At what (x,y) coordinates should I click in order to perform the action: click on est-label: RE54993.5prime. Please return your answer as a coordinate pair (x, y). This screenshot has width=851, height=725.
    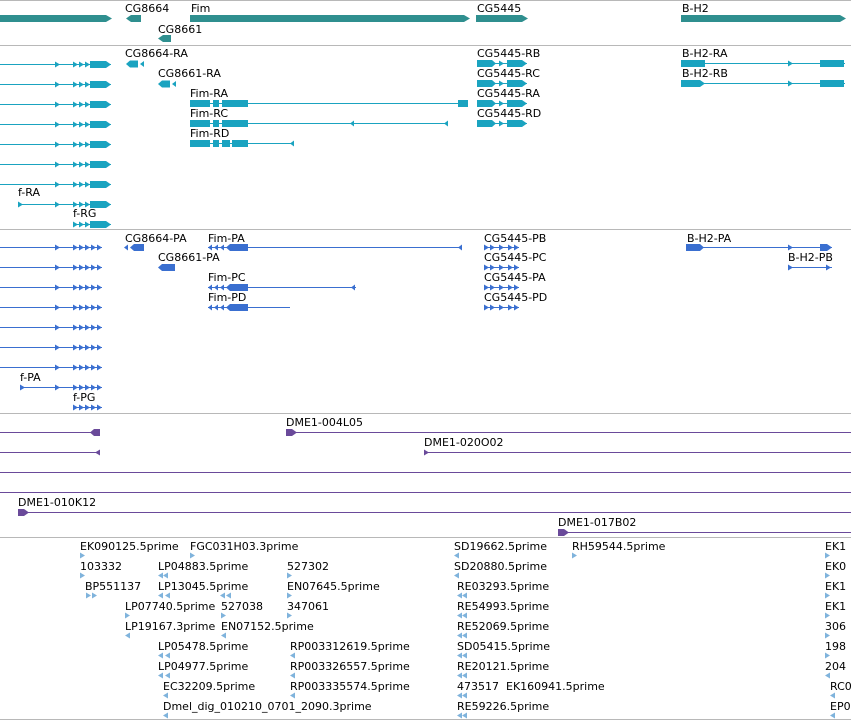
    Looking at the image, I should click on (503, 606).